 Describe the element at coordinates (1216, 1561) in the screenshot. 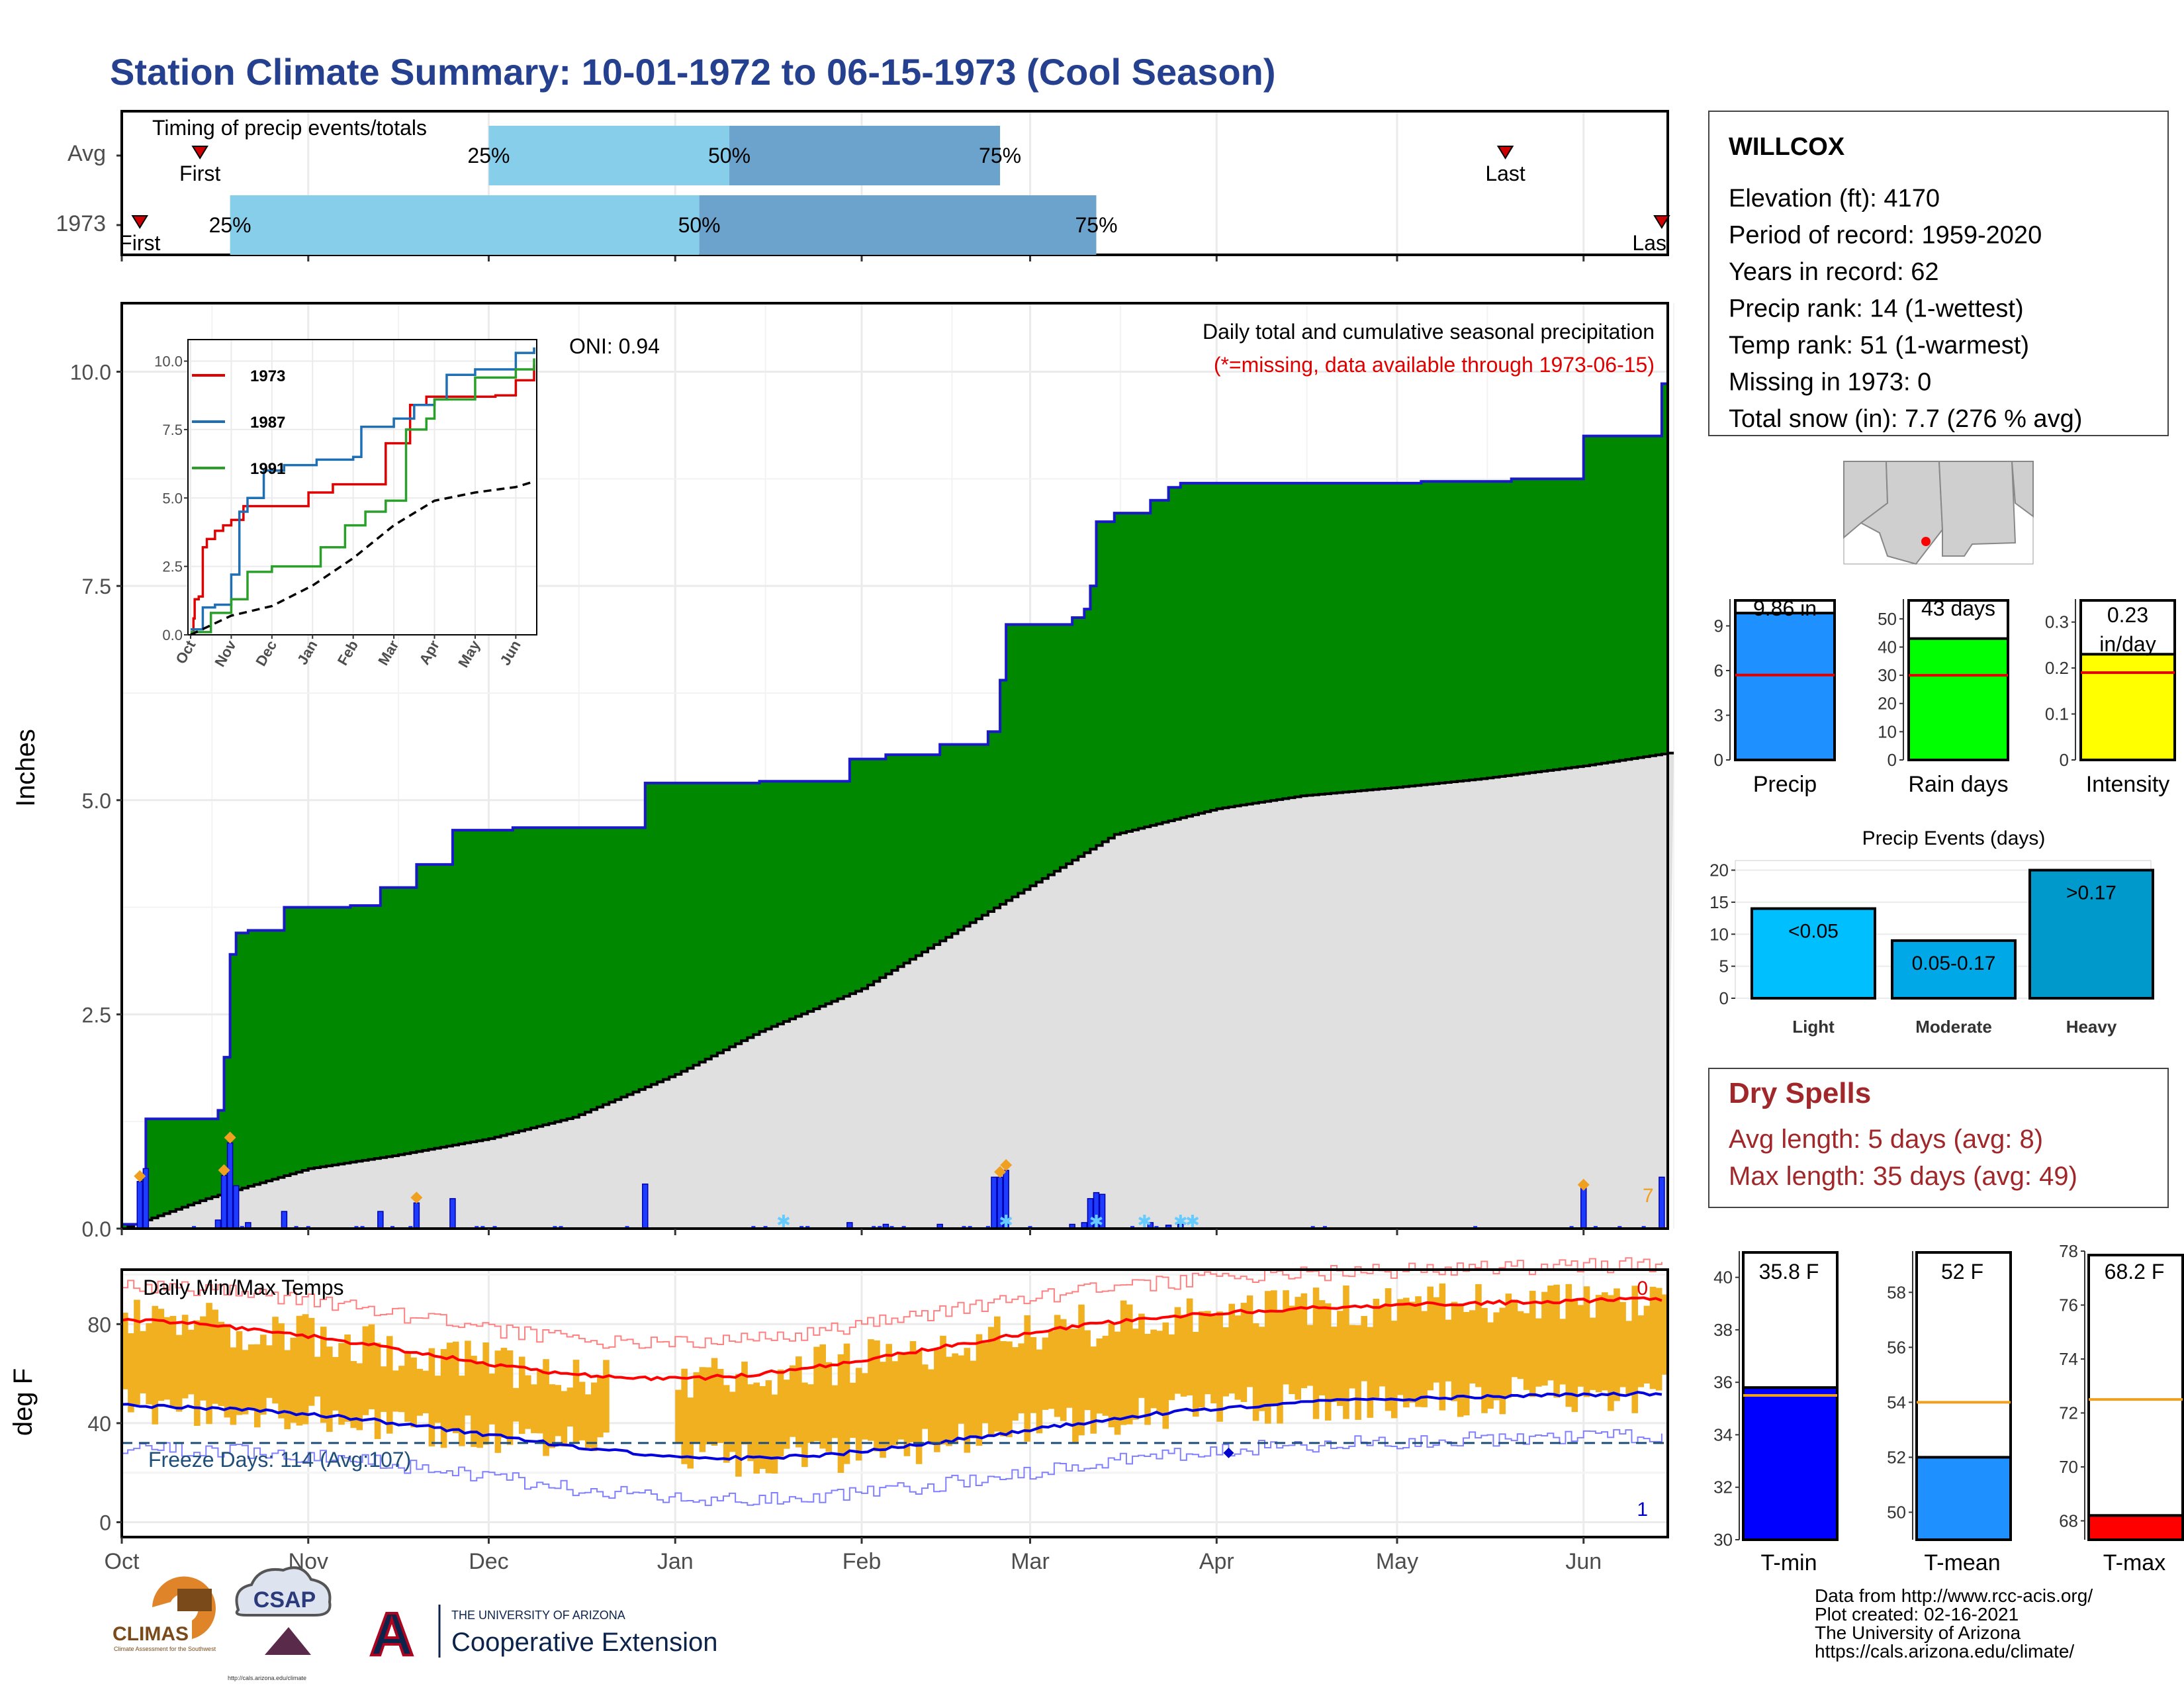

I see `temp-x-tick-label: Apr` at that location.